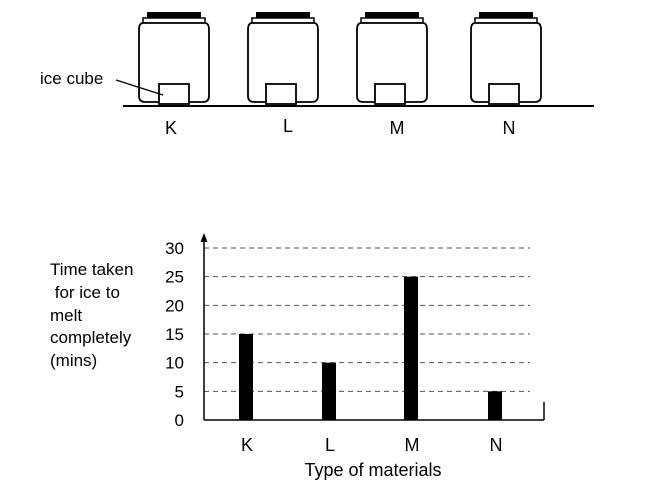 This screenshot has width=665, height=497. Describe the element at coordinates (412, 445) in the screenshot. I see `x-tick-label: M` at that location.